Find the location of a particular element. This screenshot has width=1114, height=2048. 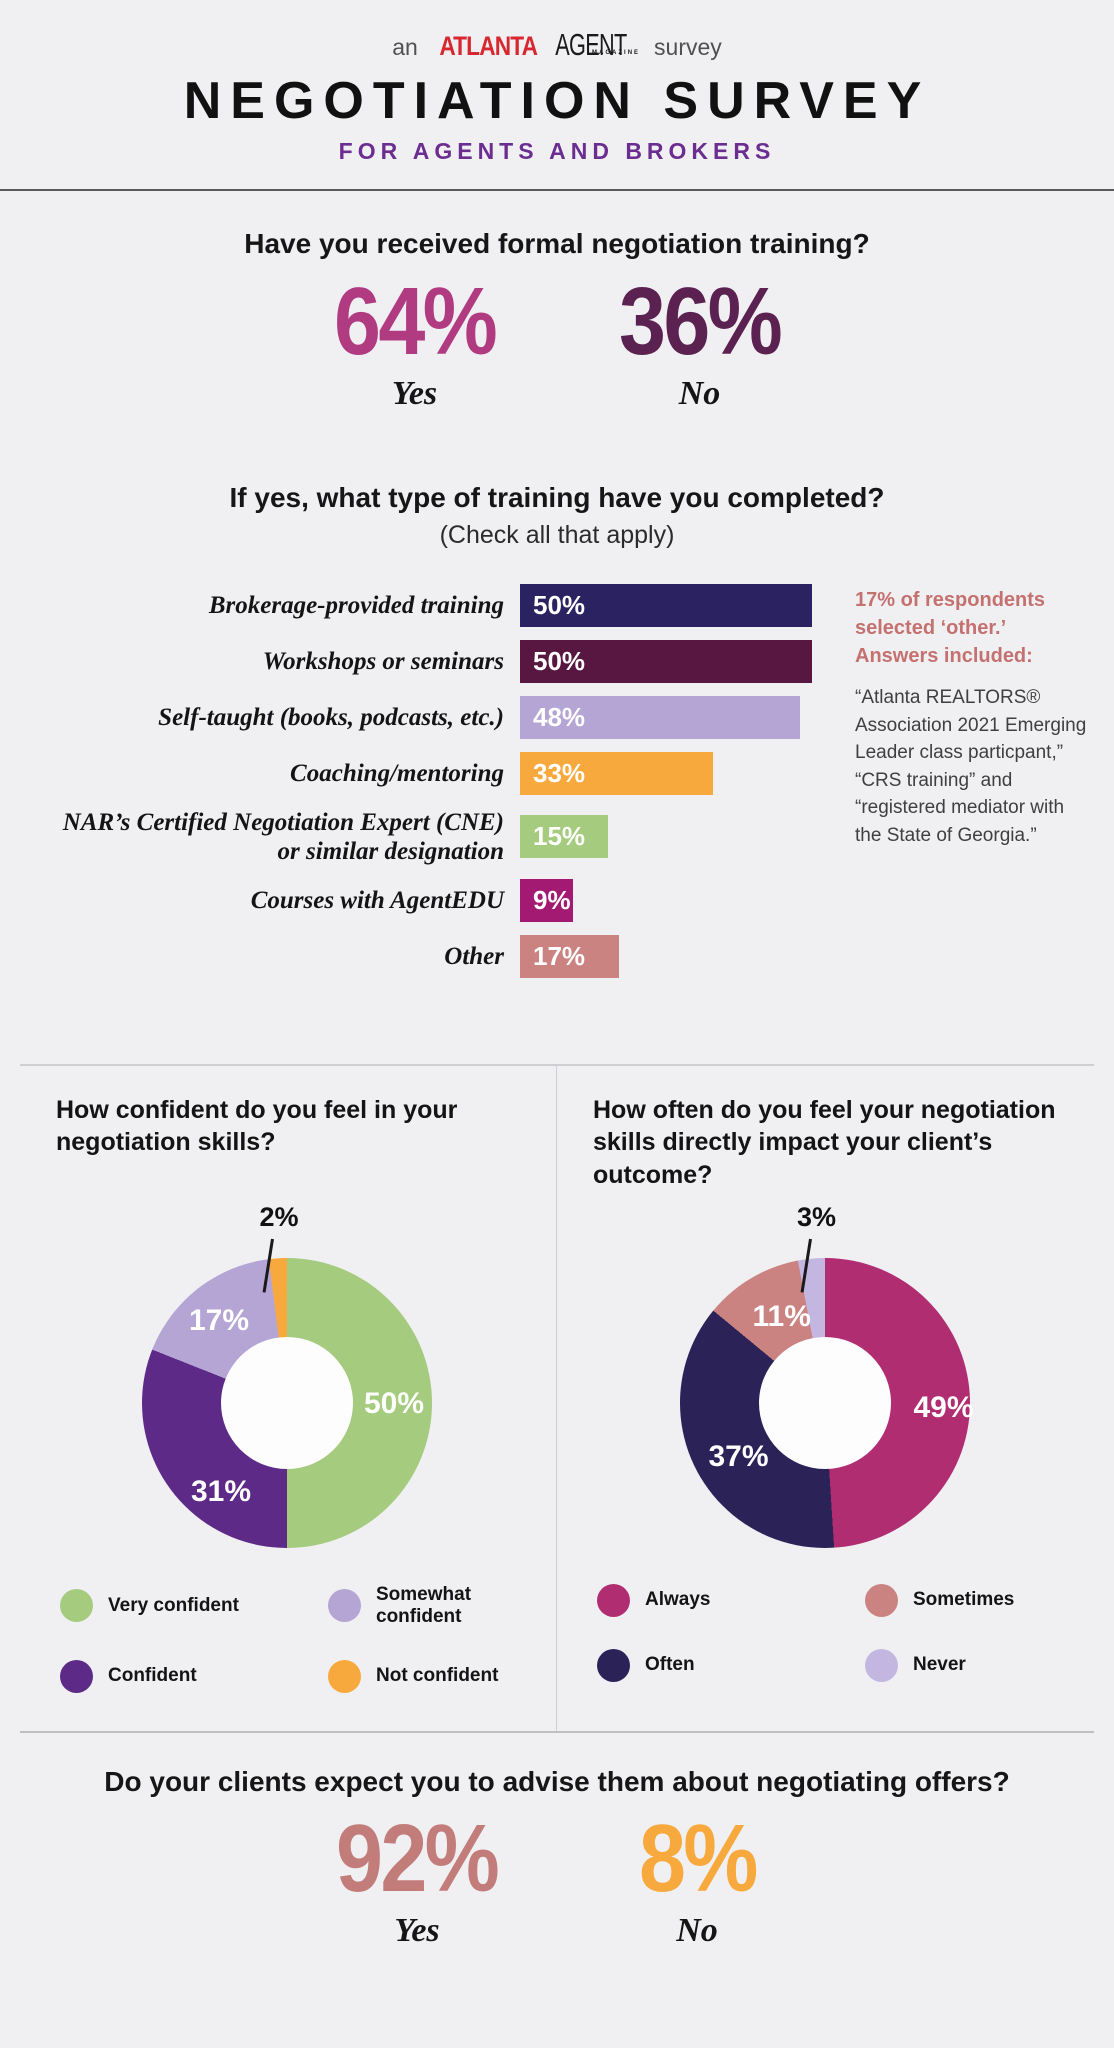

legend-item: Very confident is located at coordinates (194, 1606).